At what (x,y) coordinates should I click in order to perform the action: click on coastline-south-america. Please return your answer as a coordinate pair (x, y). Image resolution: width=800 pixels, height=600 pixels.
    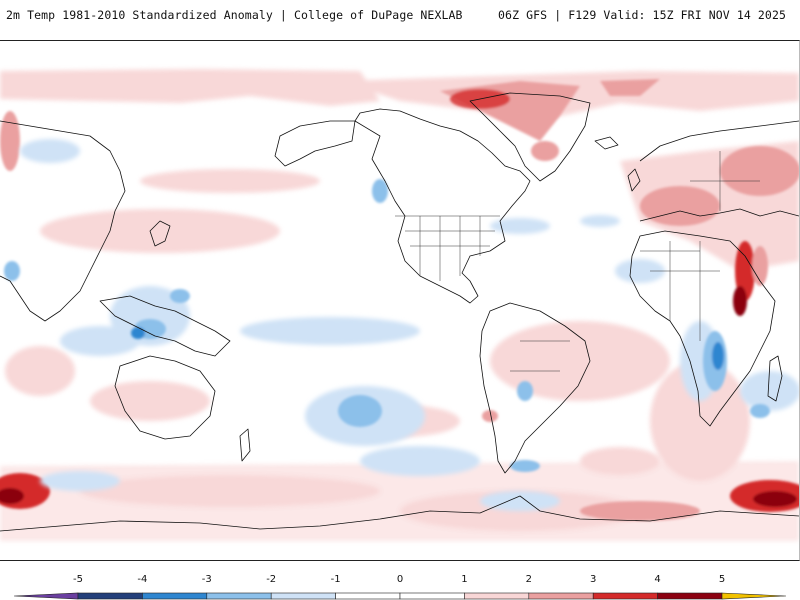
    Looking at the image, I should click on (535, 388).